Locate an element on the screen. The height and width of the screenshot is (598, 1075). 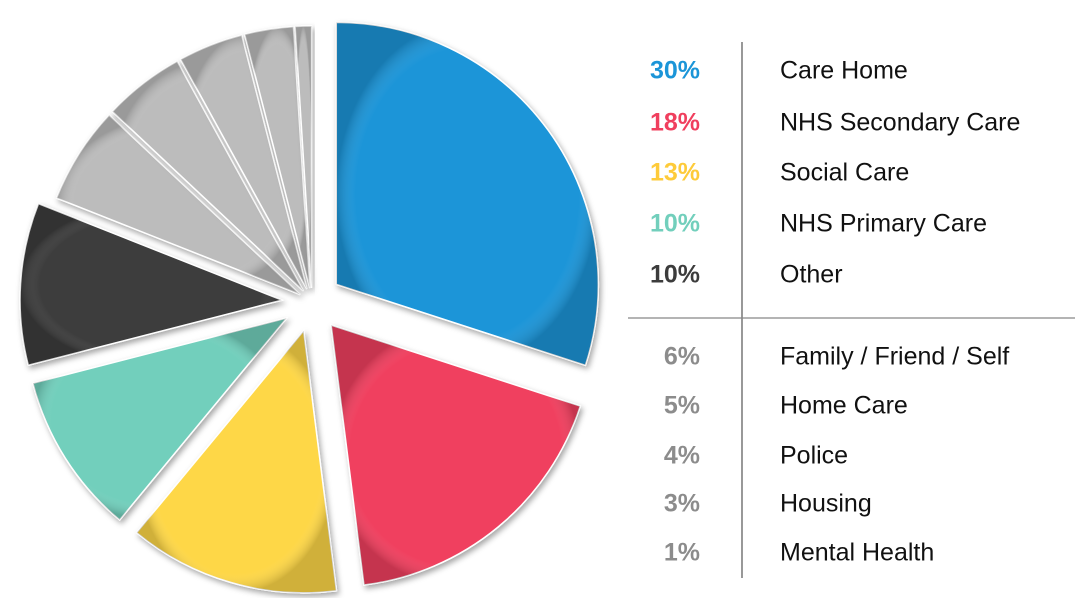
legend-value: 30% is located at coordinates (675, 71).